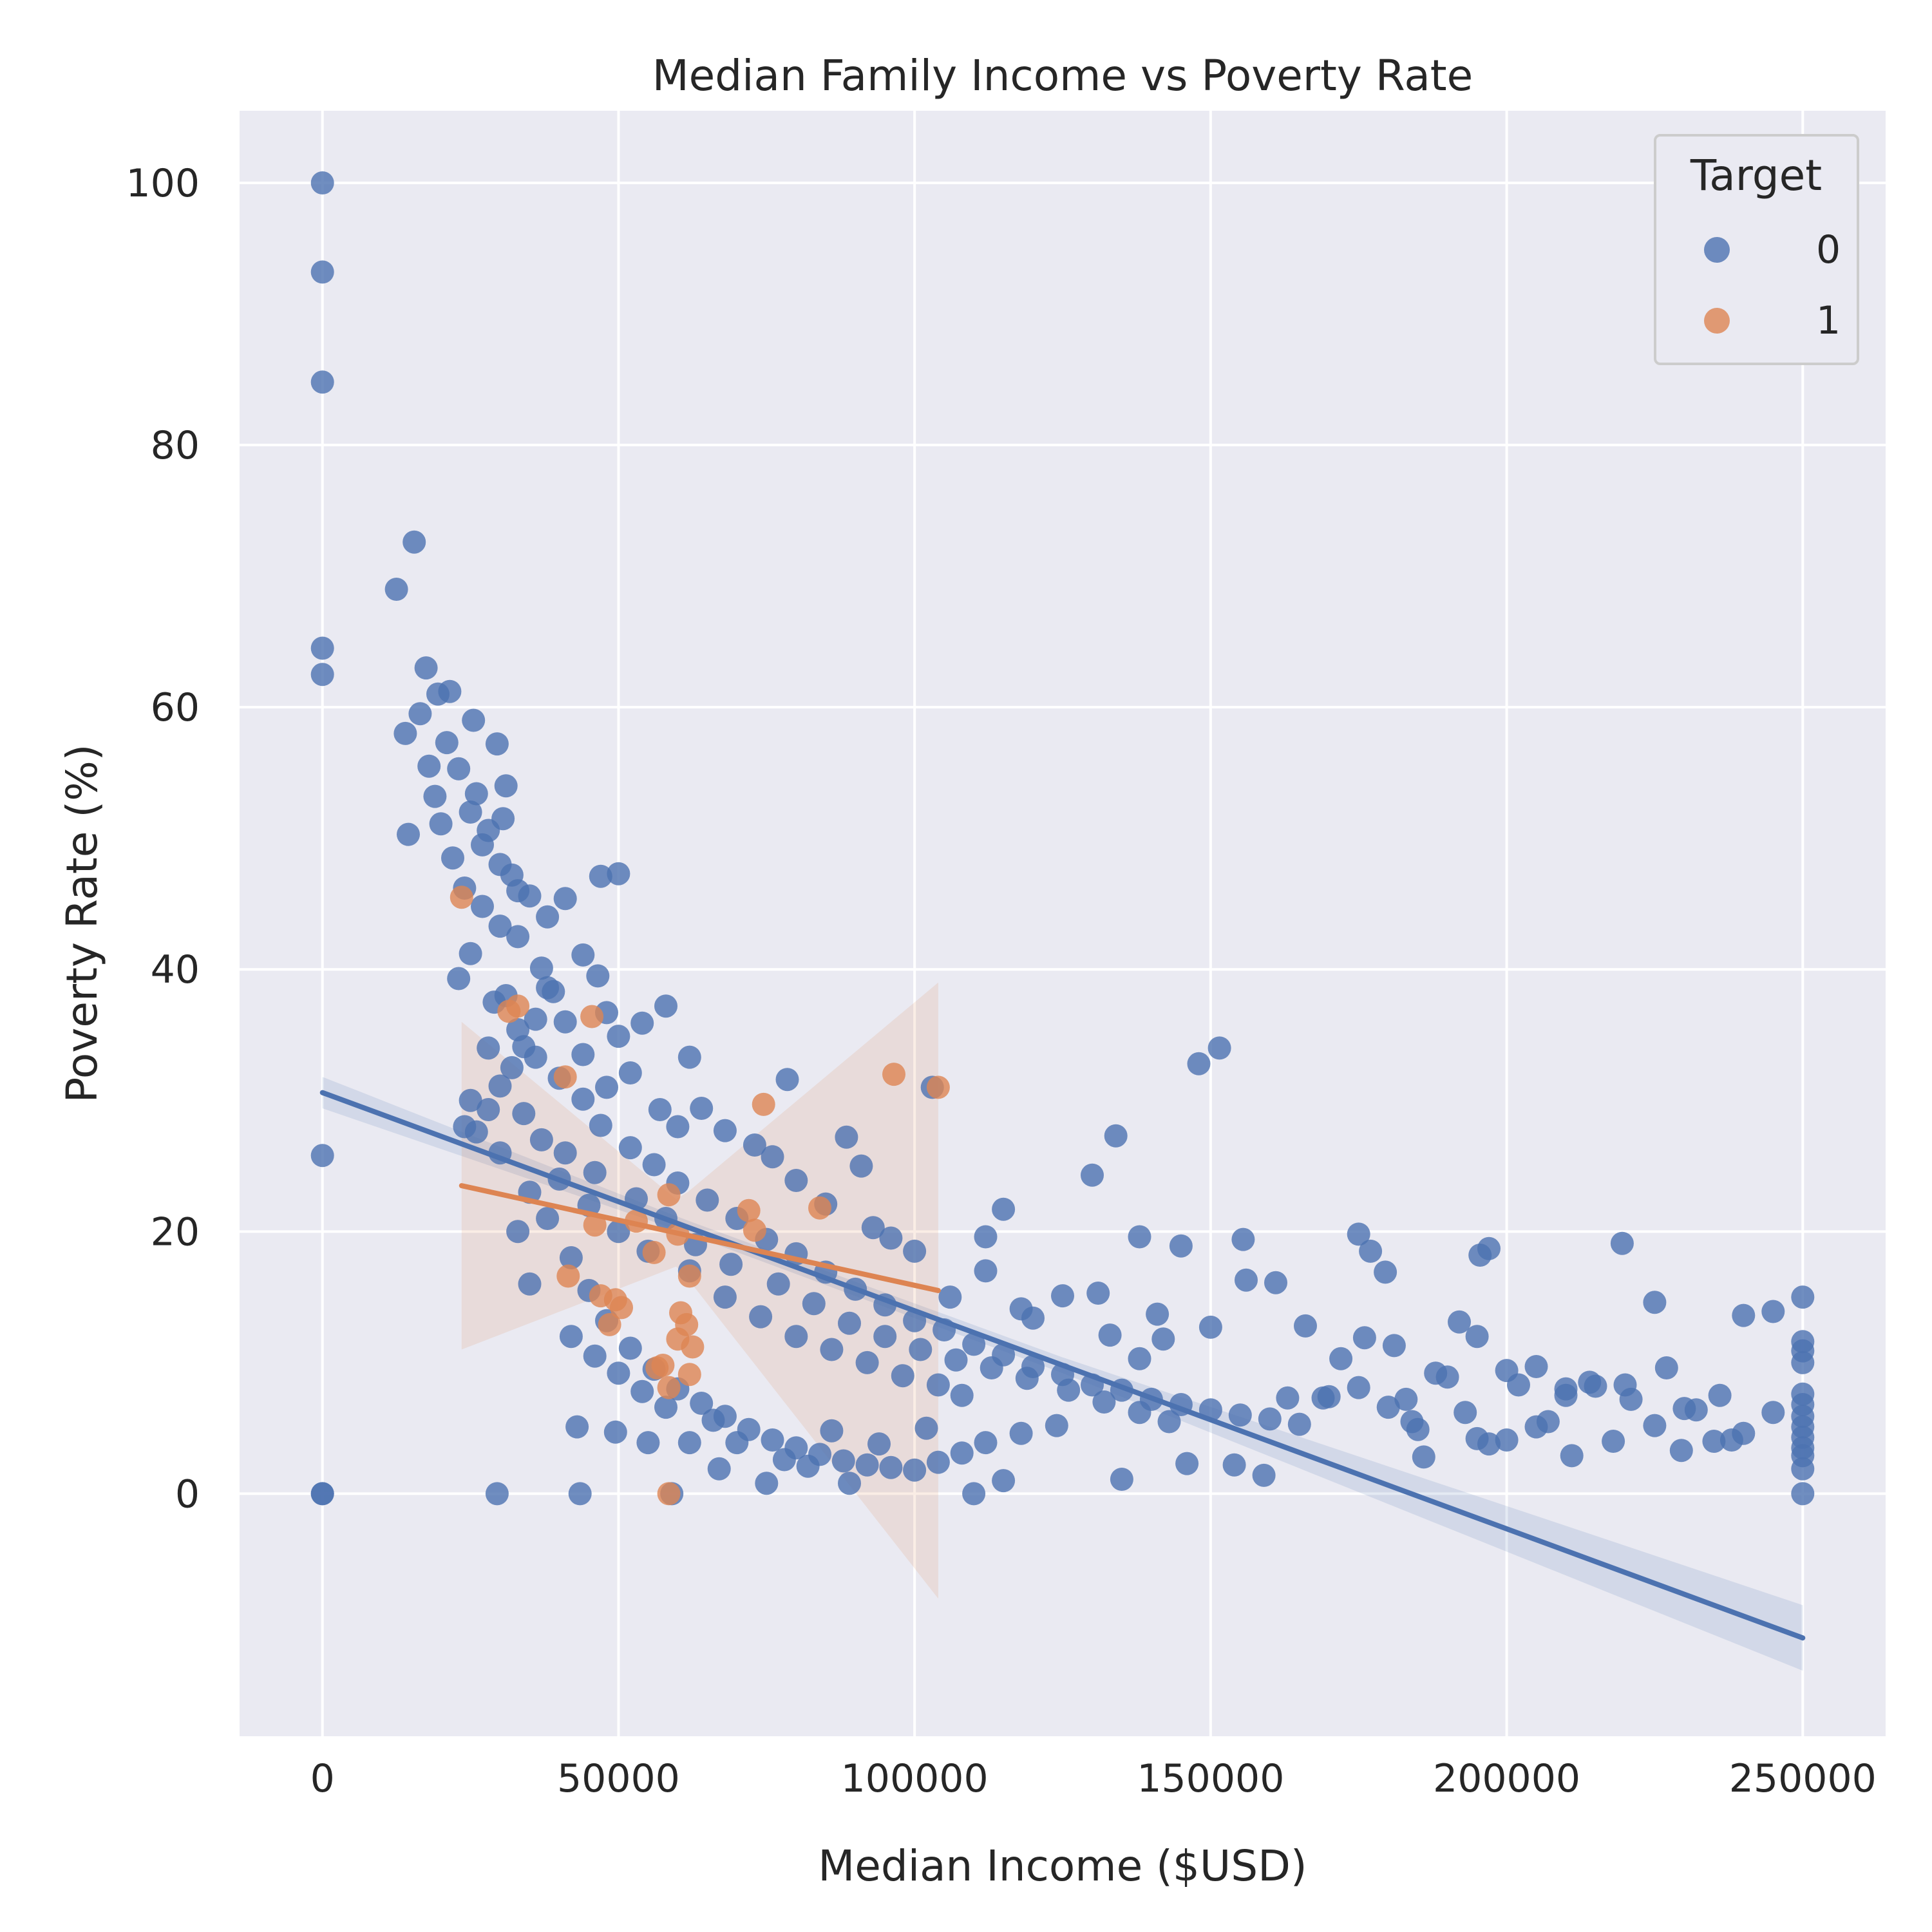 Image resolution: width=1932 pixels, height=1932 pixels. Describe the element at coordinates (187, 1494) in the screenshot. I see `y-tick-label: 0` at that location.